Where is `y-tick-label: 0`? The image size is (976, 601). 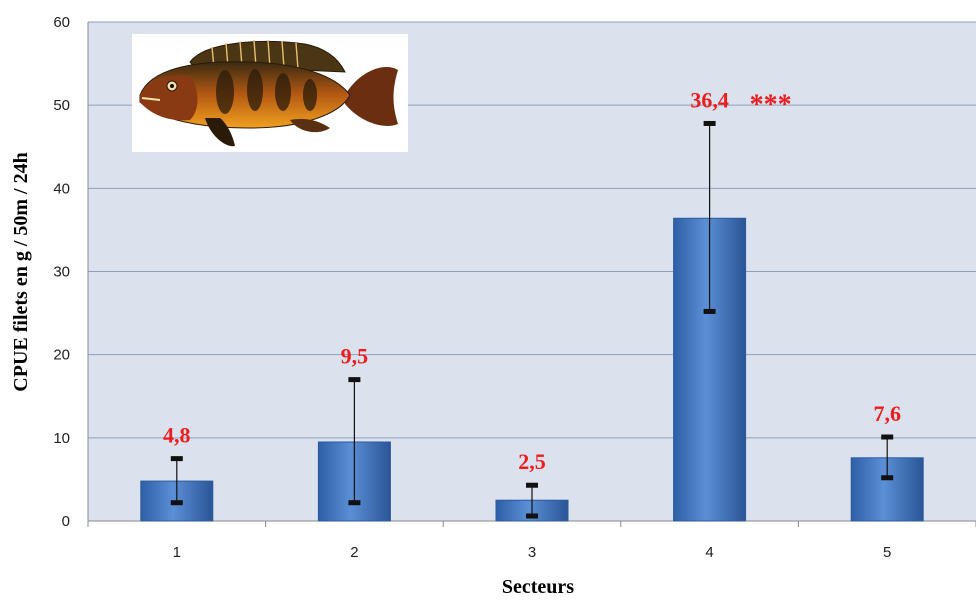 y-tick-label: 0 is located at coordinates (66, 521).